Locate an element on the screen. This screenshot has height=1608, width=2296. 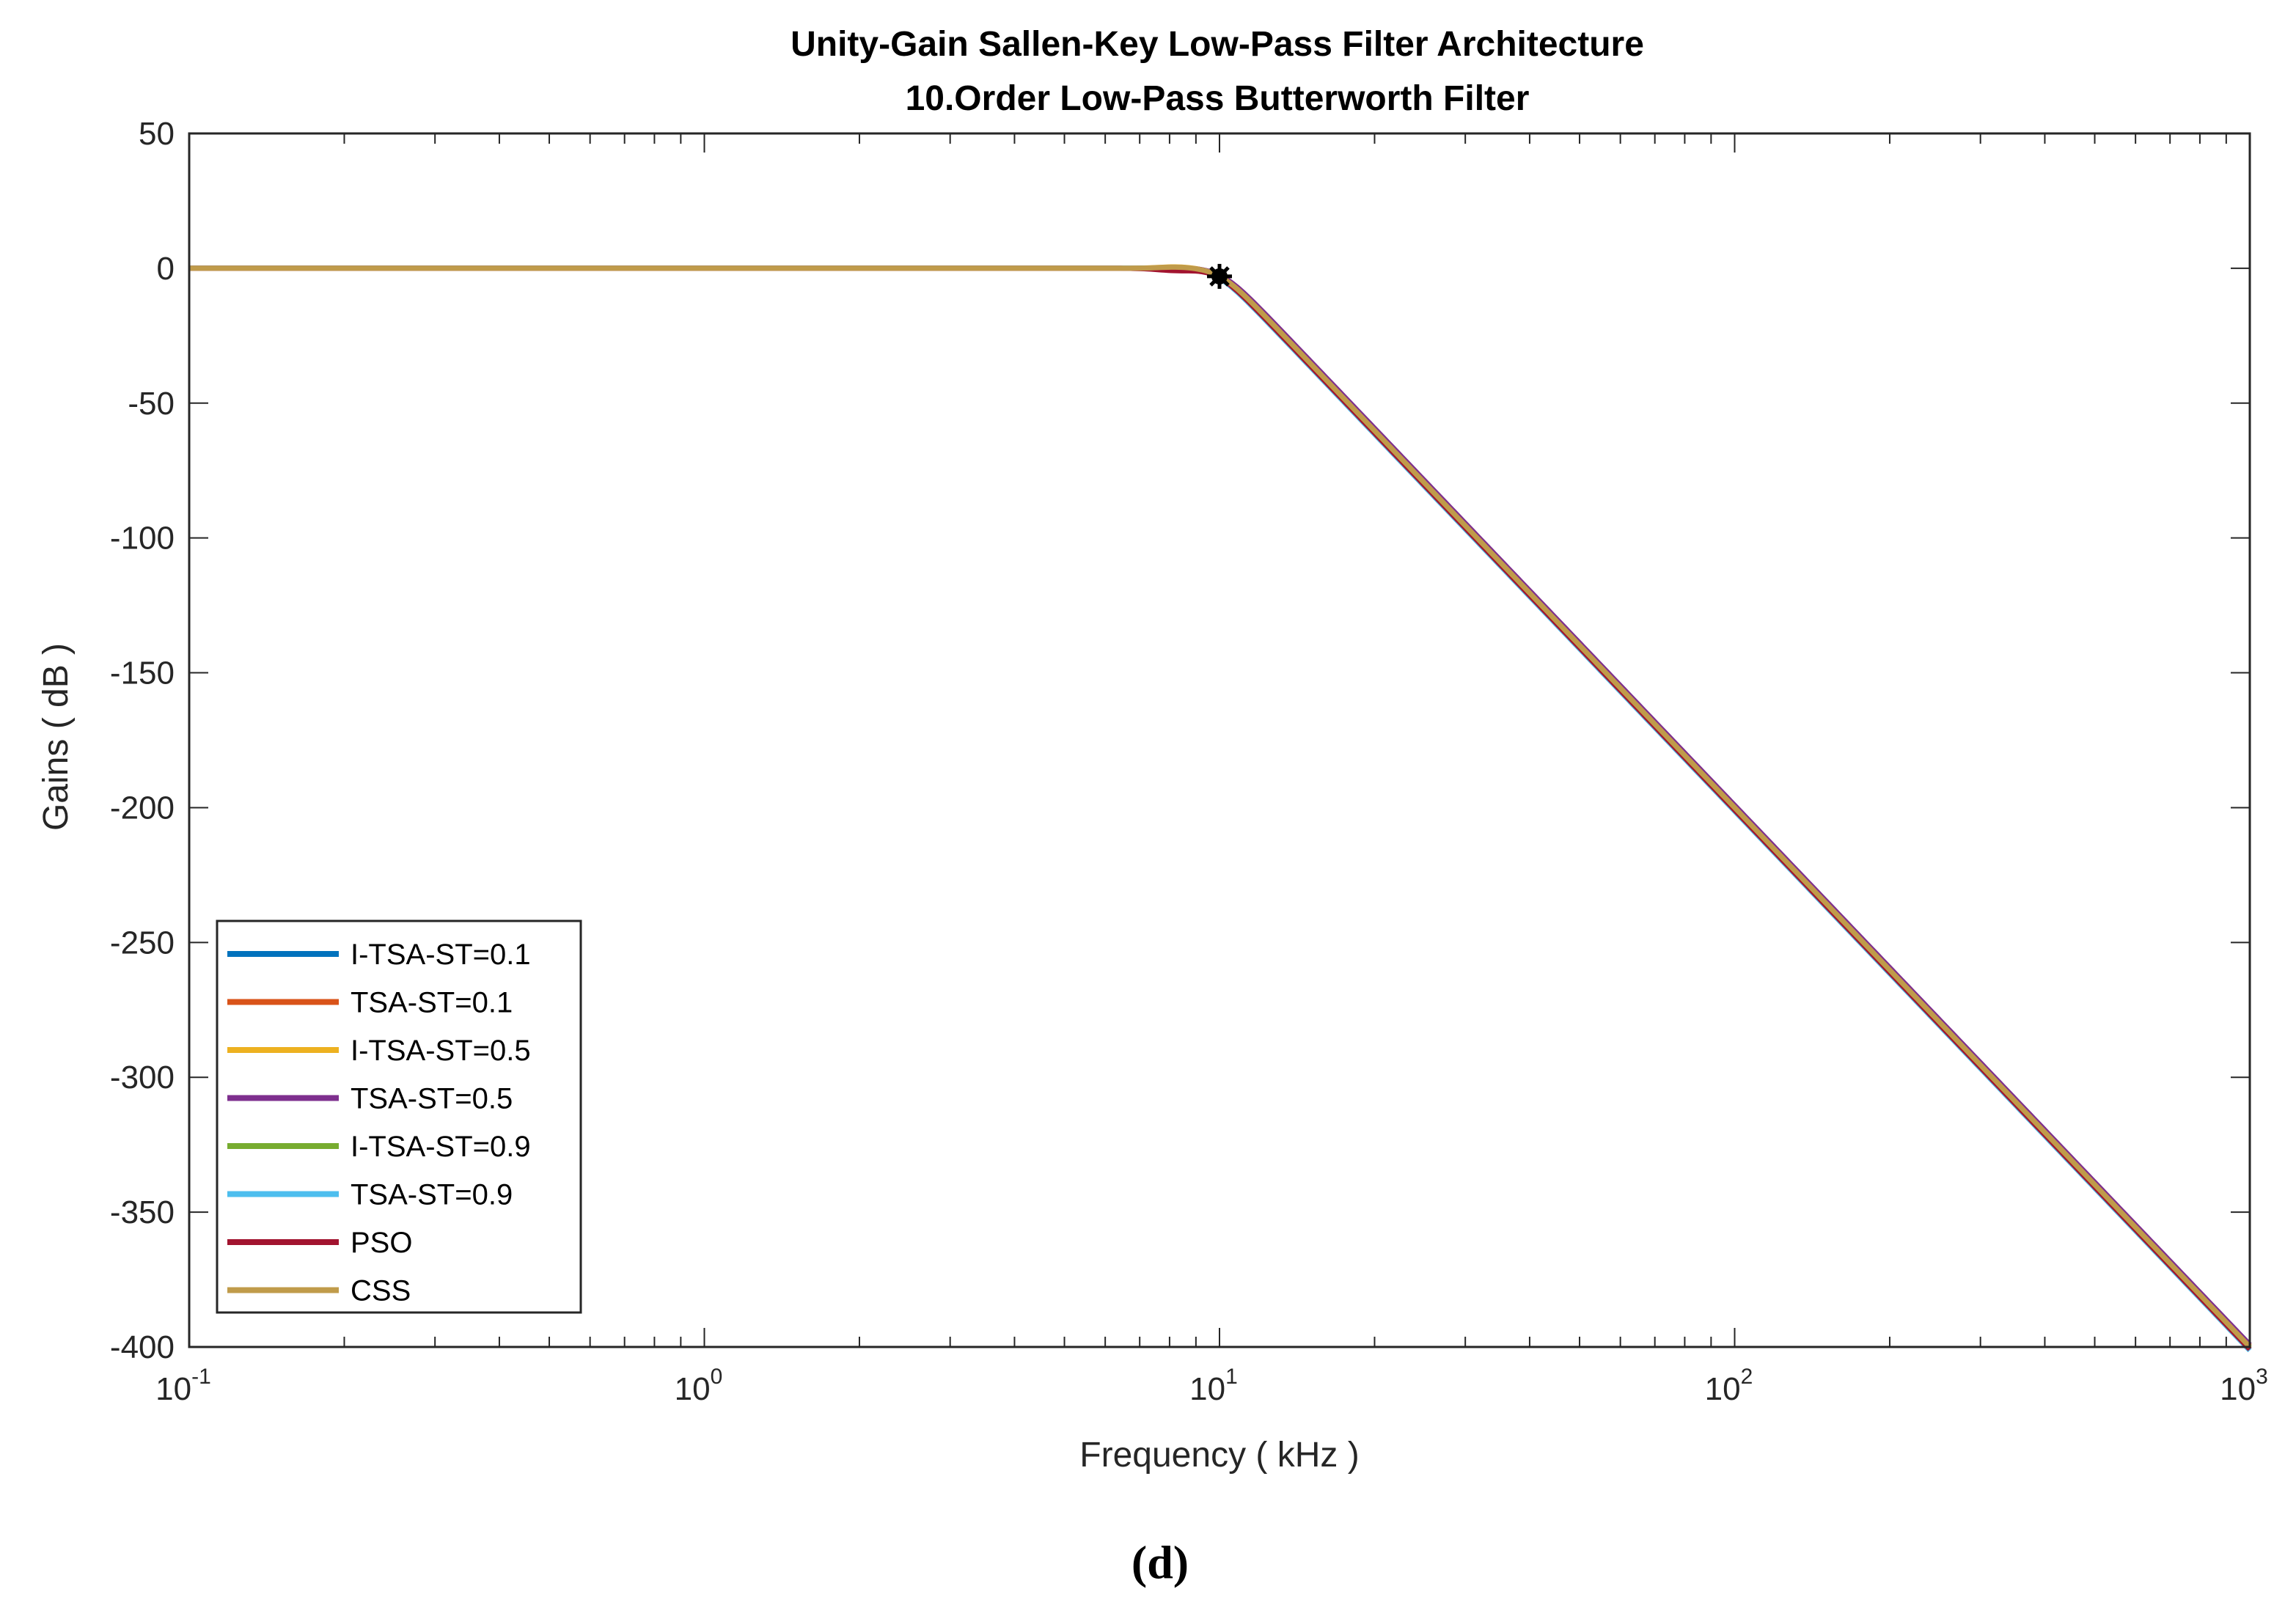
y-tick-label: -50 is located at coordinates (151, 404).